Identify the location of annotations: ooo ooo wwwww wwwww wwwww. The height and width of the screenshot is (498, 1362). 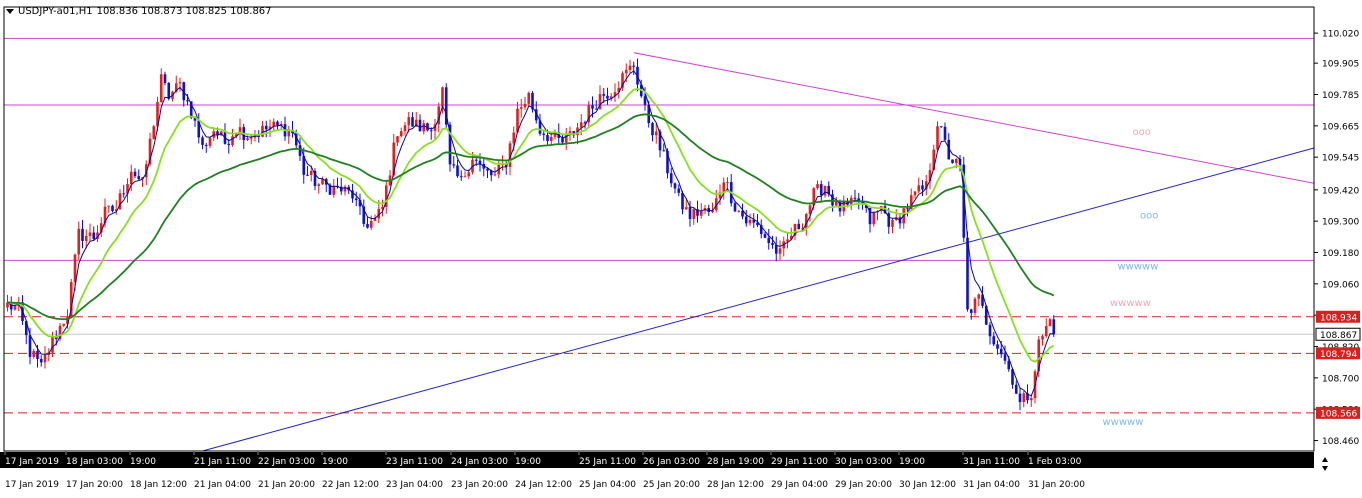
(1131, 277).